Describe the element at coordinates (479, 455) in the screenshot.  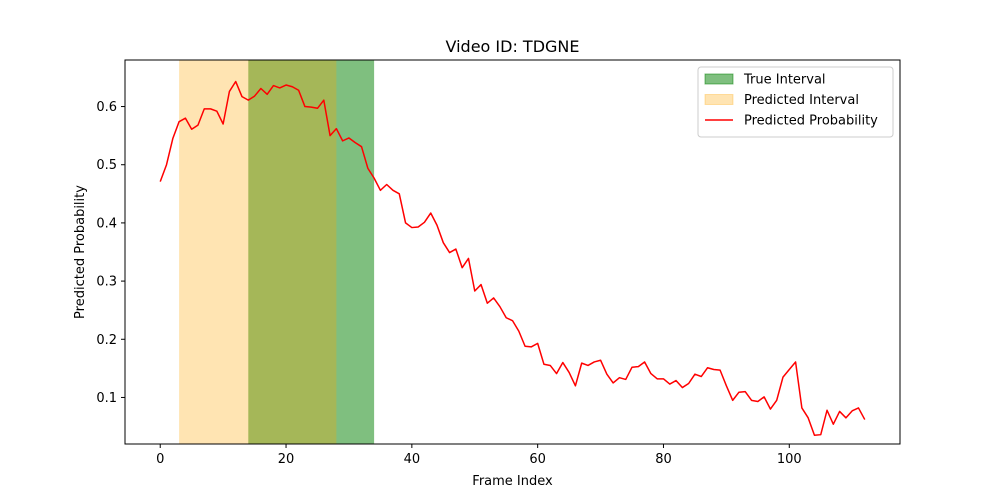
I see `x-axis: 0 20 40 60 80 100` at that location.